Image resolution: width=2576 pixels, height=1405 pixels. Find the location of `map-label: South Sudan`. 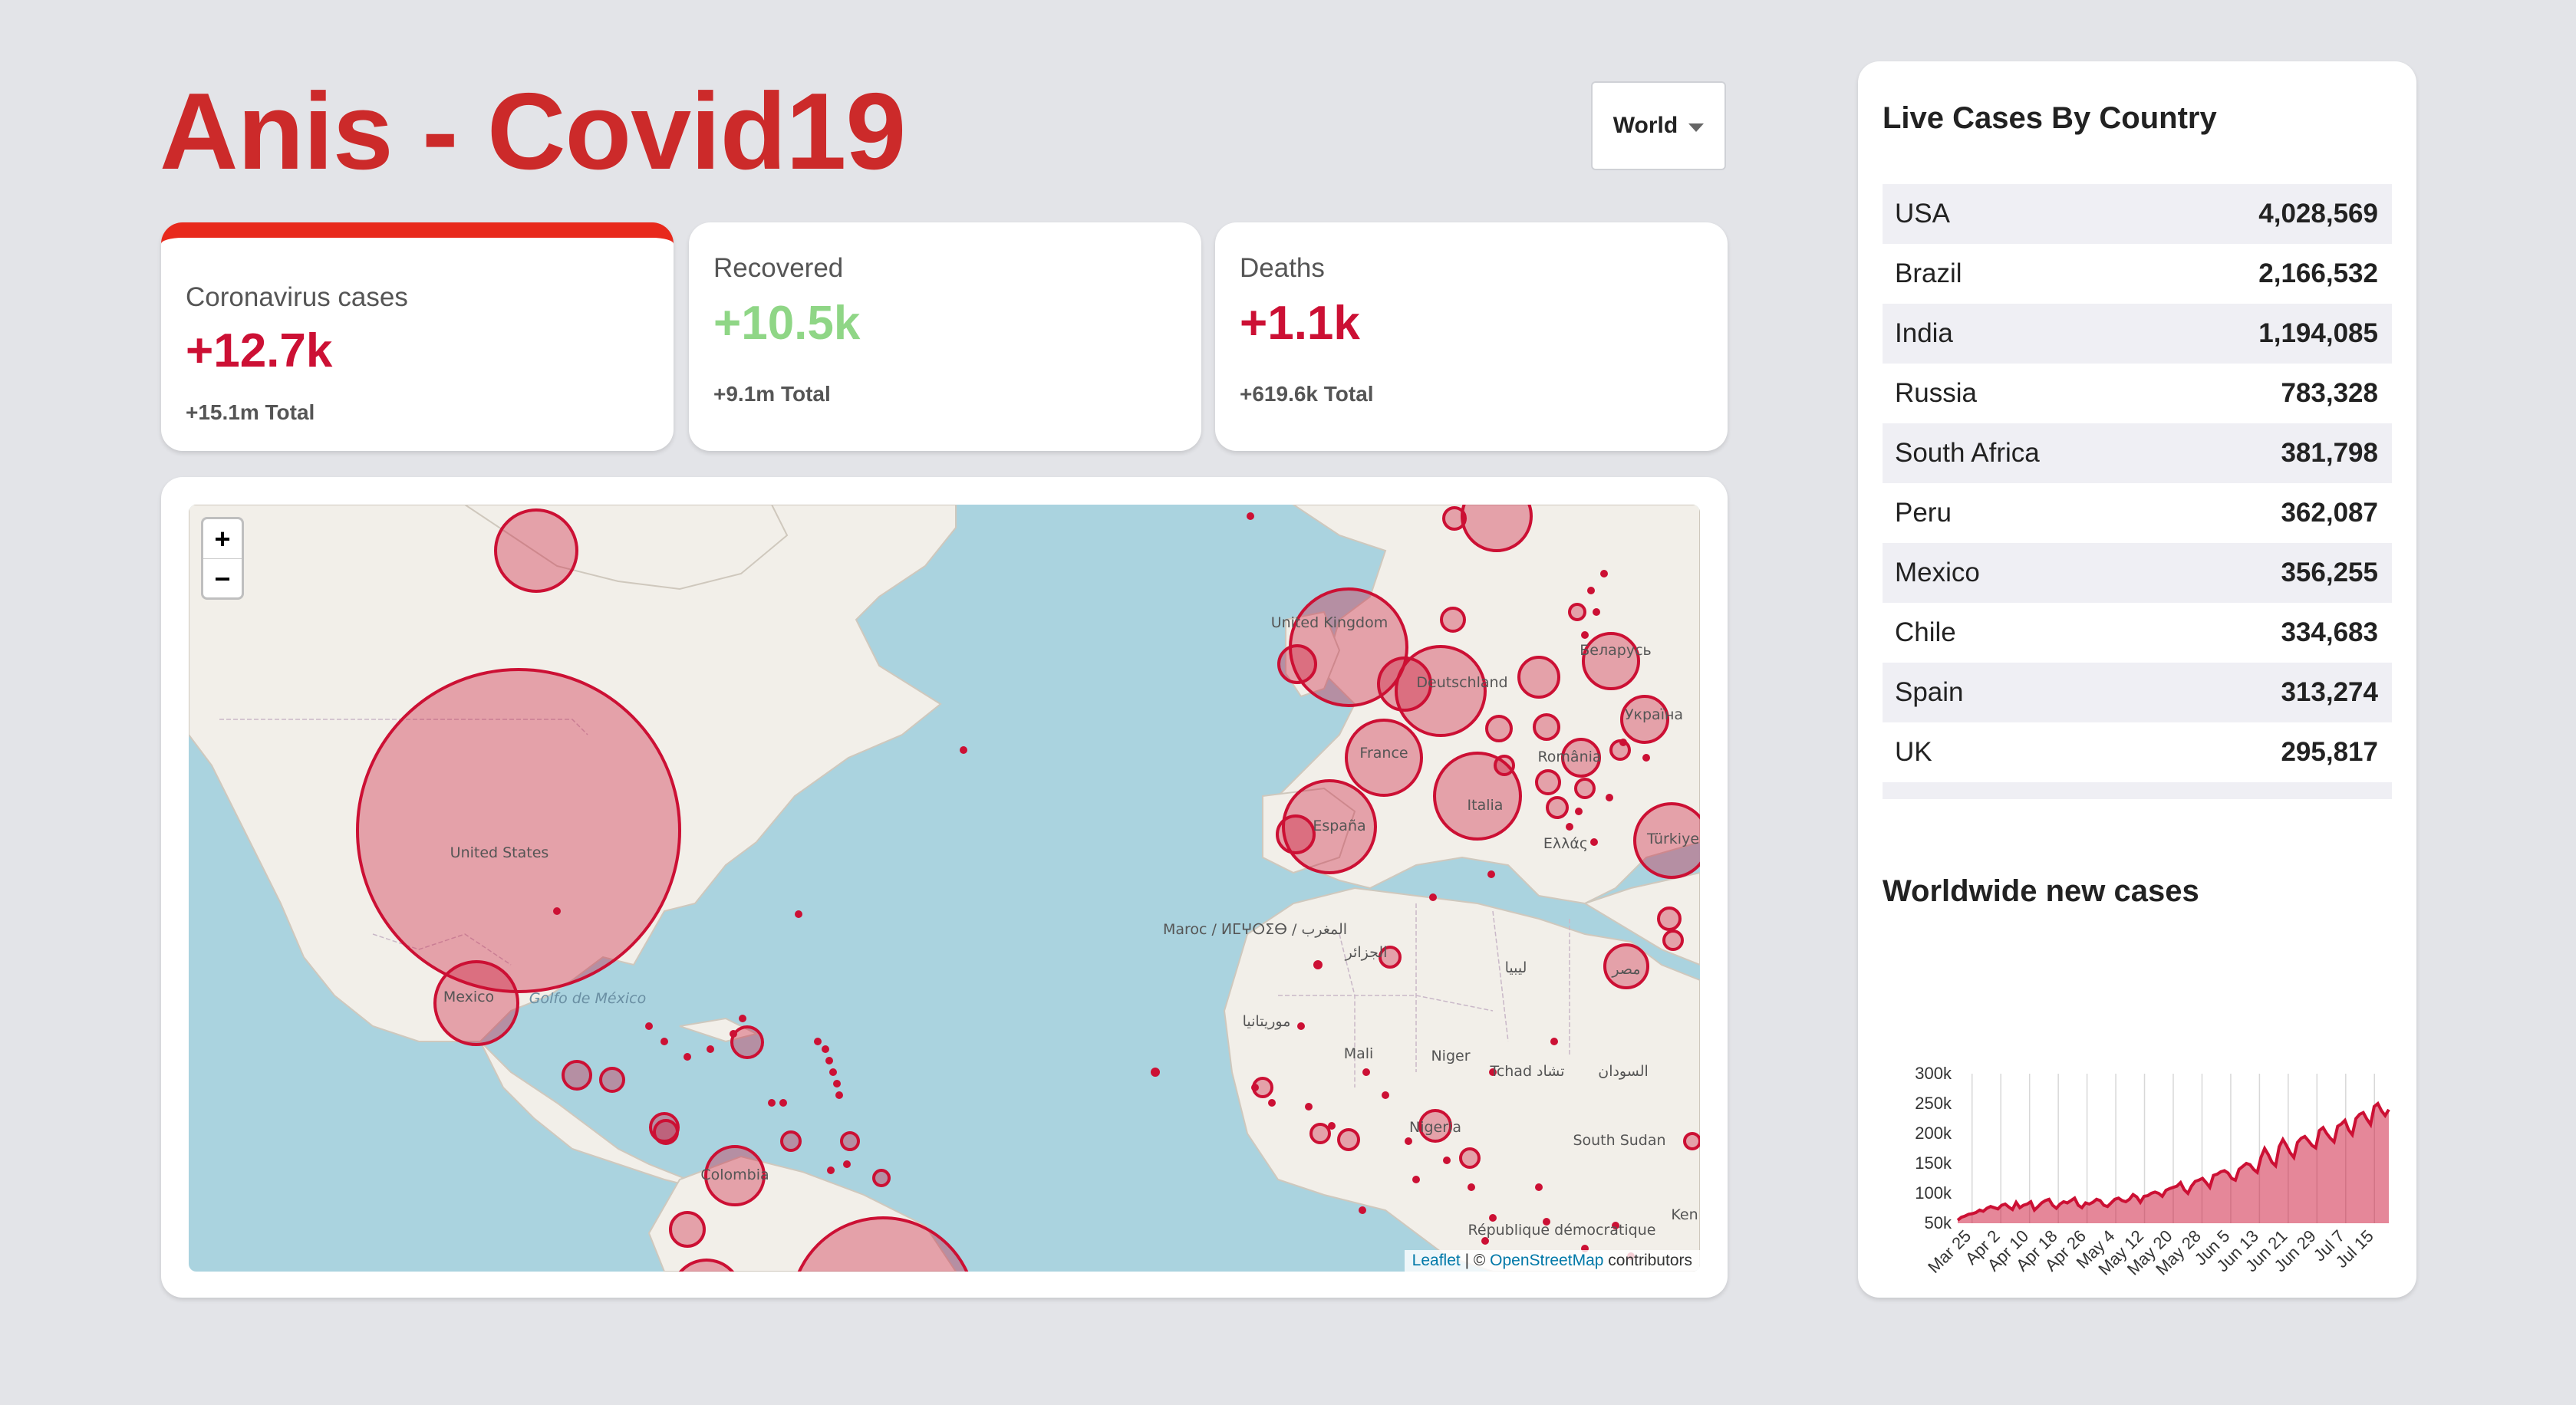

map-label: South Sudan is located at coordinates (1619, 1141).